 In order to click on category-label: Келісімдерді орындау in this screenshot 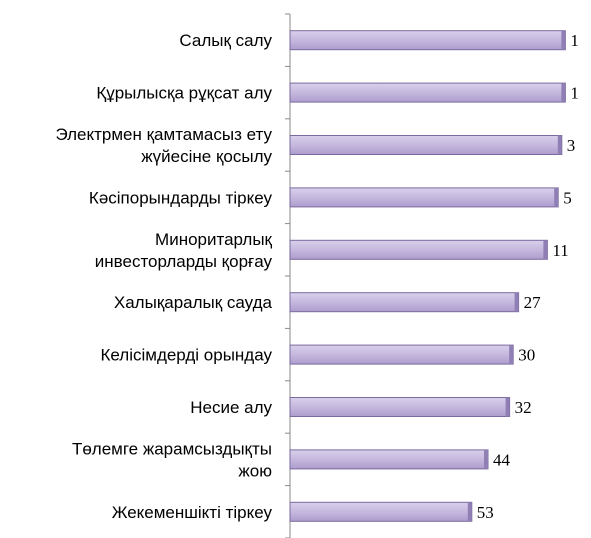, I will do `click(186, 355)`.